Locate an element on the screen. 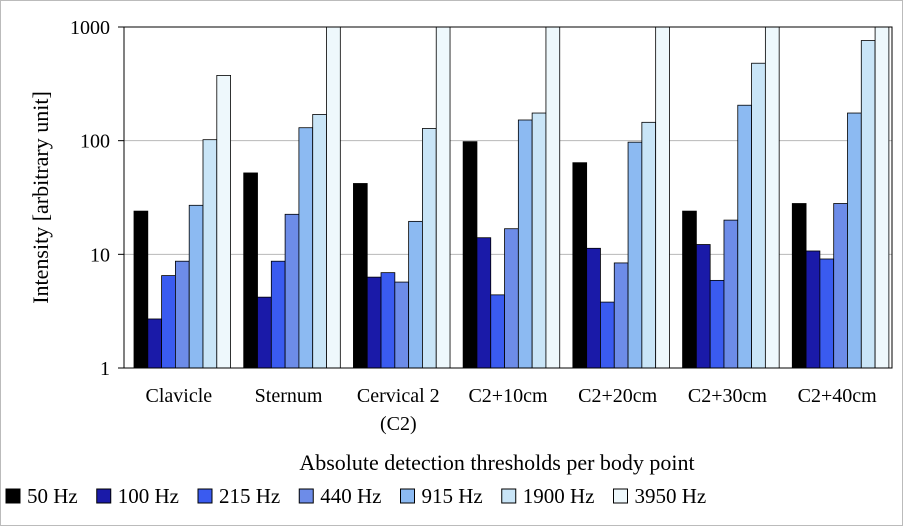 This screenshot has width=903, height=531. x-tick-label: C2+10cm is located at coordinates (507, 396).